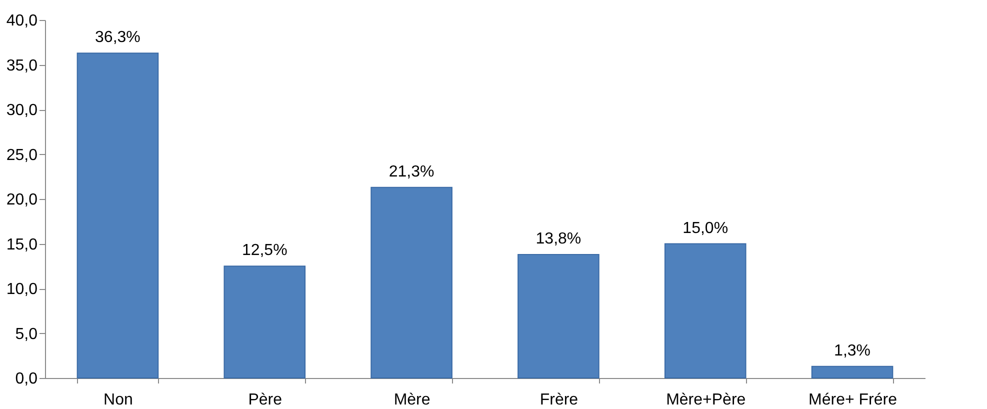  I want to click on data-label: 15,0%, so click(705, 228).